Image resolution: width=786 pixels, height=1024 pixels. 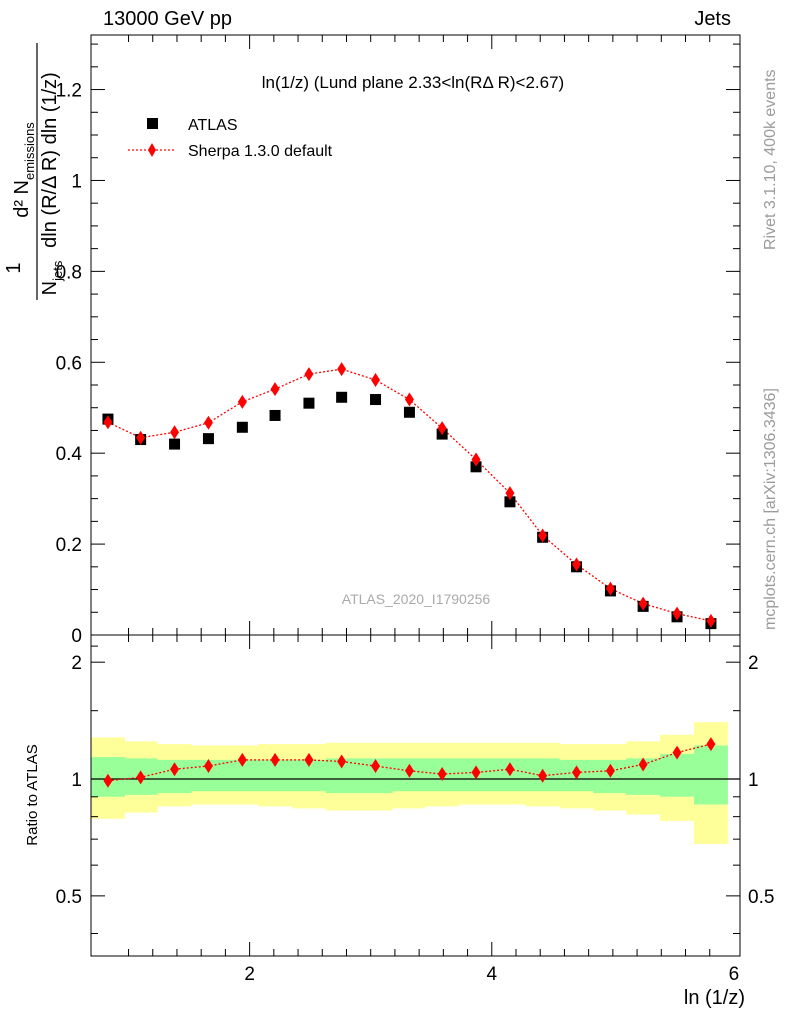 I want to click on svg-text: 1, so click(x=14, y=267).